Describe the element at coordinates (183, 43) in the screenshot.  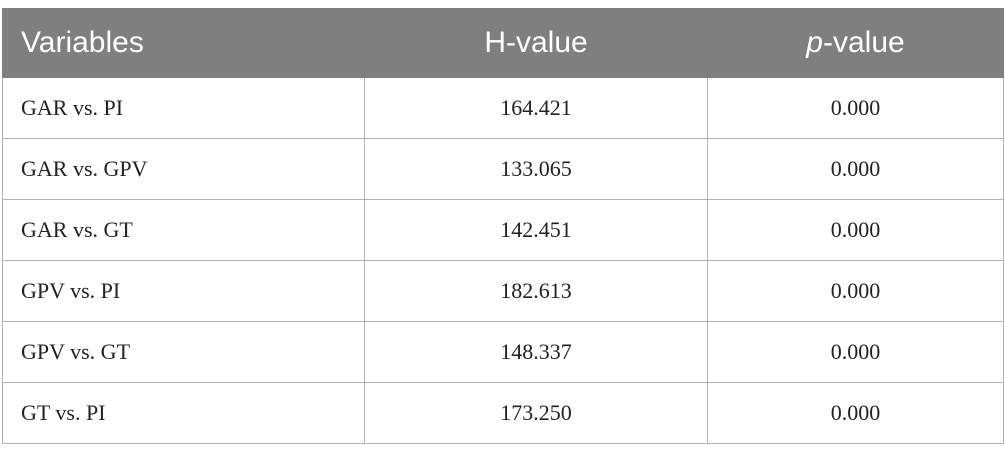
I see `column-header: Variables` at that location.